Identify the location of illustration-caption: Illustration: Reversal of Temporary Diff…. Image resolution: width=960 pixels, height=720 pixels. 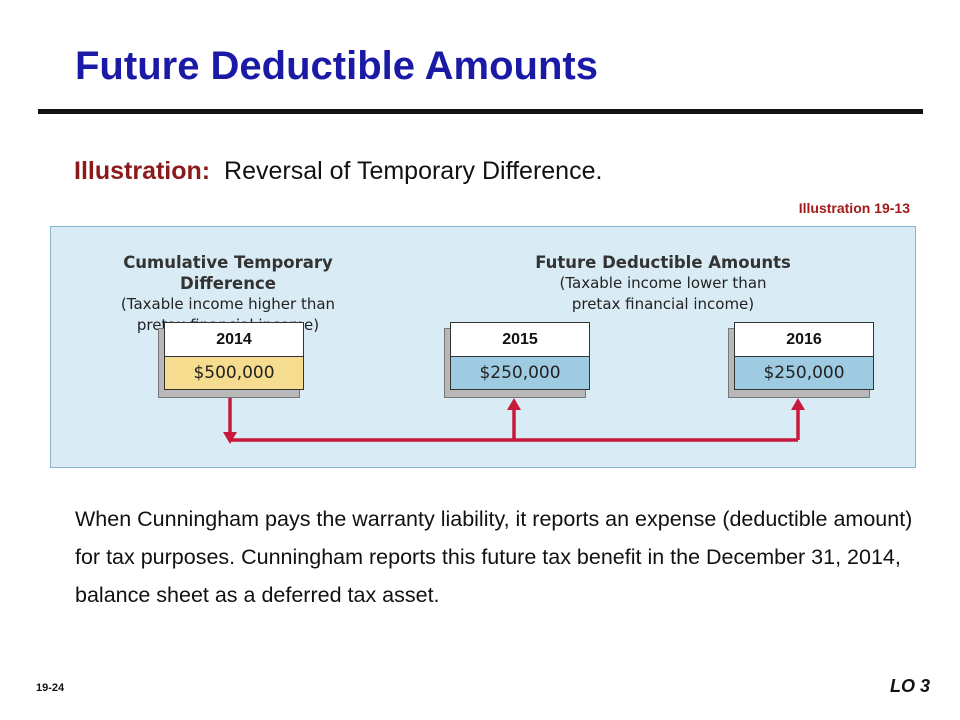
(338, 171).